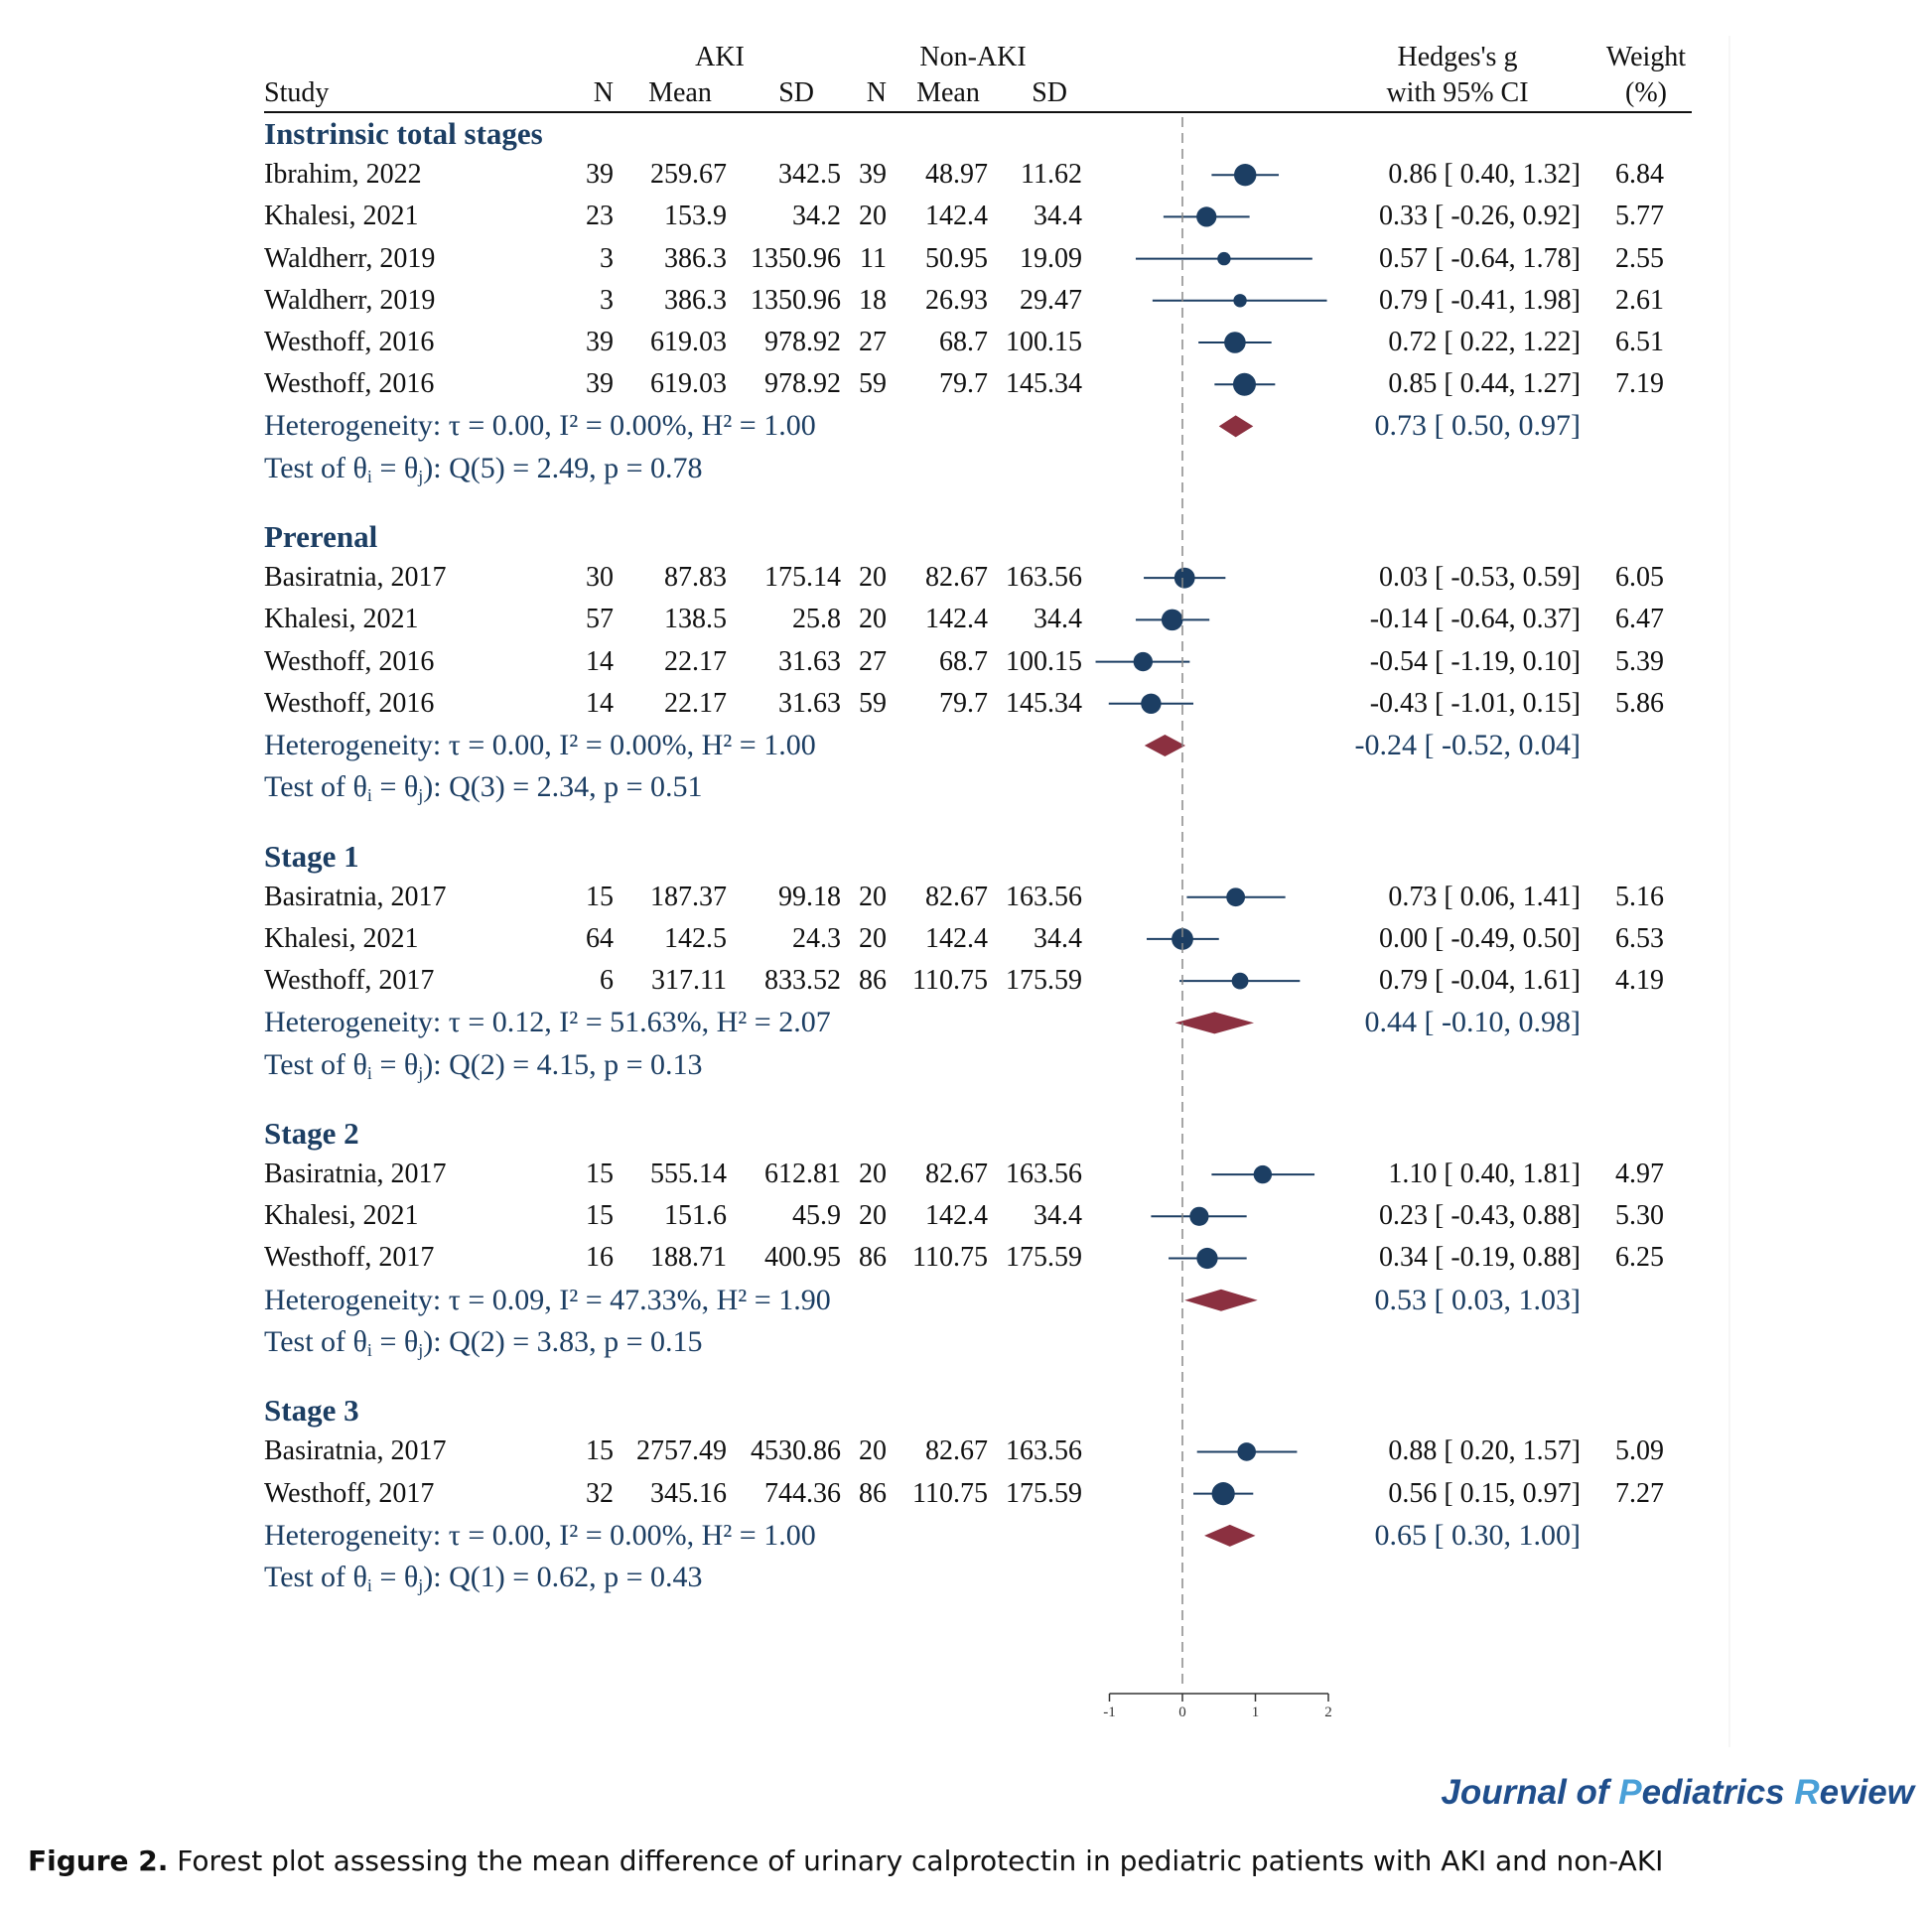  I want to click on weight-header-line1: Weight, so click(1646, 57).